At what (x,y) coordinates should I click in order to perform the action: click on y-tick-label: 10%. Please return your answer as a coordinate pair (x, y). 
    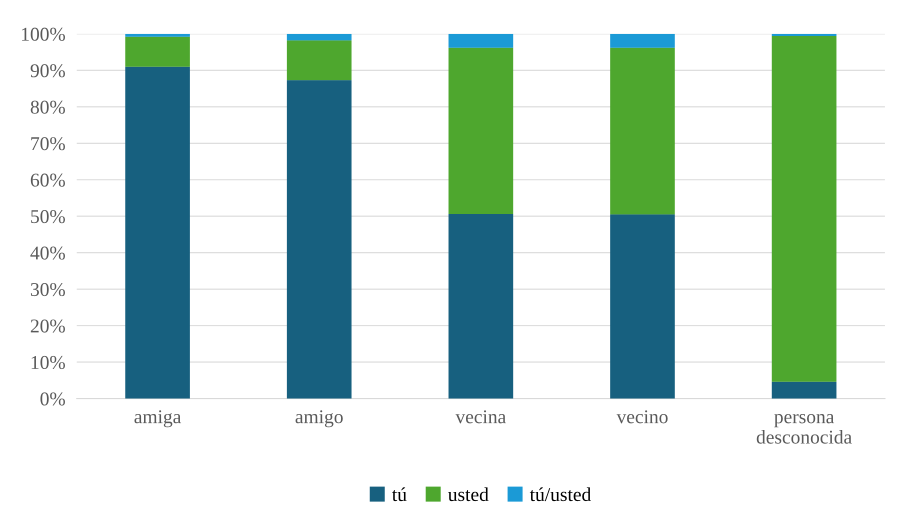
    Looking at the image, I should click on (48, 363).